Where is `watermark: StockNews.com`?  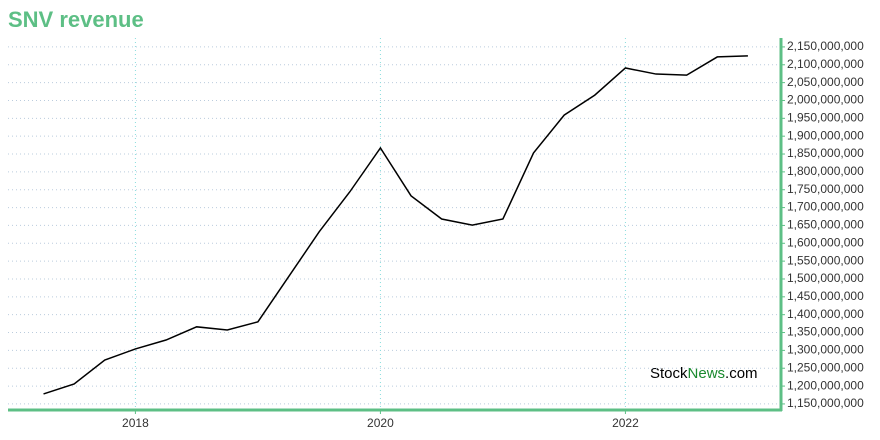
watermark: StockNews.com is located at coordinates (704, 373).